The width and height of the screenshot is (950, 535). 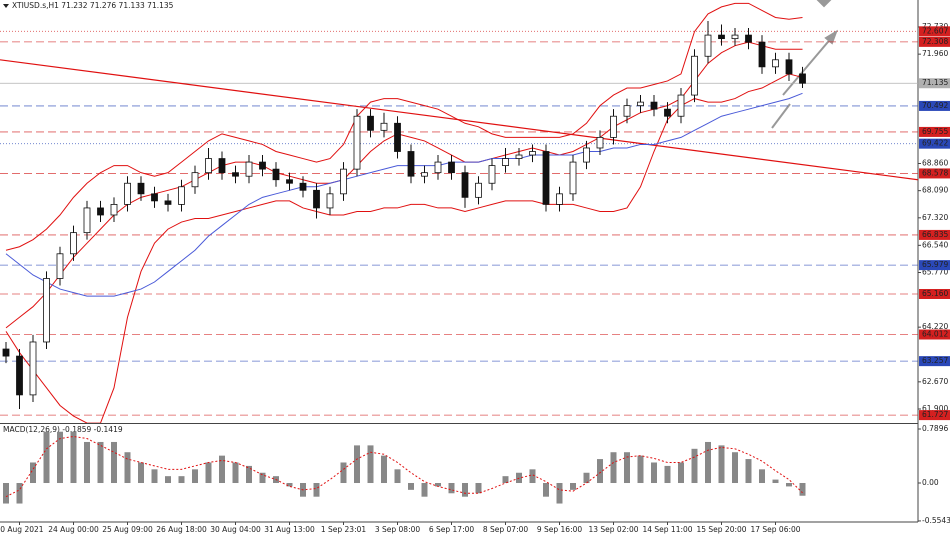 What do you see at coordinates (127, 529) in the screenshot?
I see `x-tick-label: 25 Aug 09:00` at bounding box center [127, 529].